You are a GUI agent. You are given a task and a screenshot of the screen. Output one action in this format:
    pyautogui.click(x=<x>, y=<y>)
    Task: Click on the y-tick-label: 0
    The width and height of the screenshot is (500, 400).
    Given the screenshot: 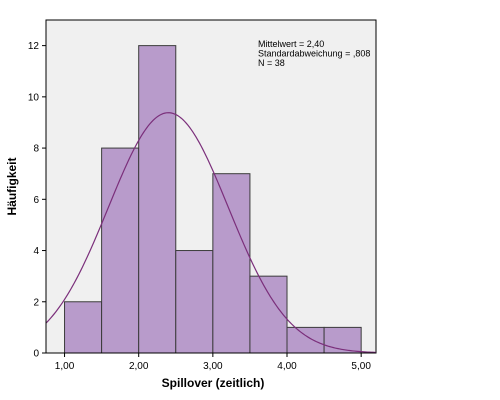 What is the action you would take?
    pyautogui.click(x=36, y=354)
    